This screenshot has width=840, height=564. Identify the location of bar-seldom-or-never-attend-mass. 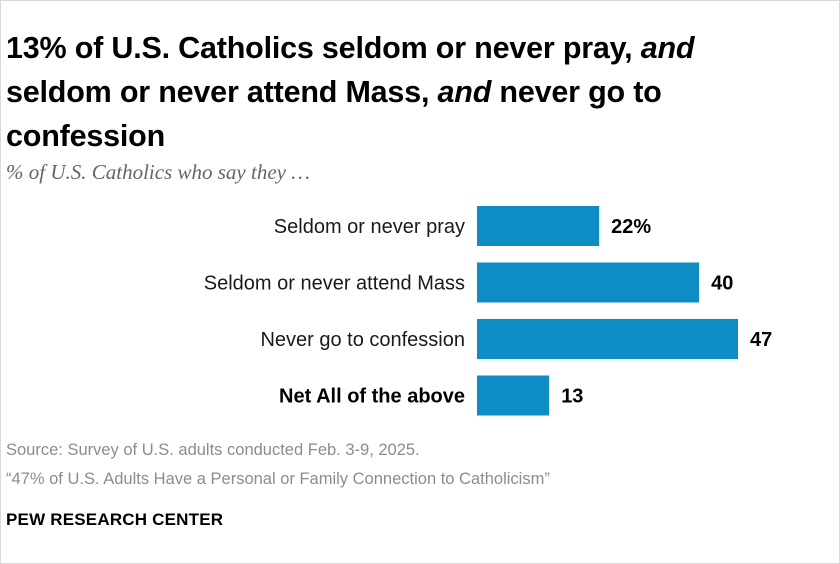
(588, 282).